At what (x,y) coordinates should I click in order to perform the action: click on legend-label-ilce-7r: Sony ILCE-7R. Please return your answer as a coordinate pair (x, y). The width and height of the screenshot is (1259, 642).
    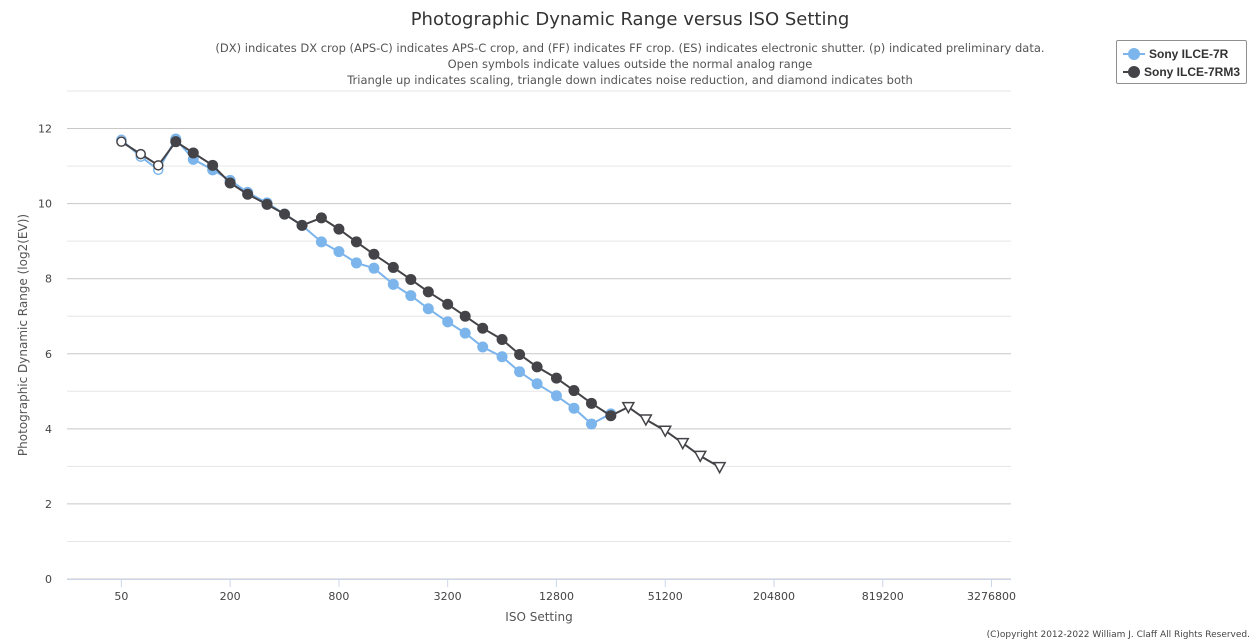
    Looking at the image, I should click on (1189, 54).